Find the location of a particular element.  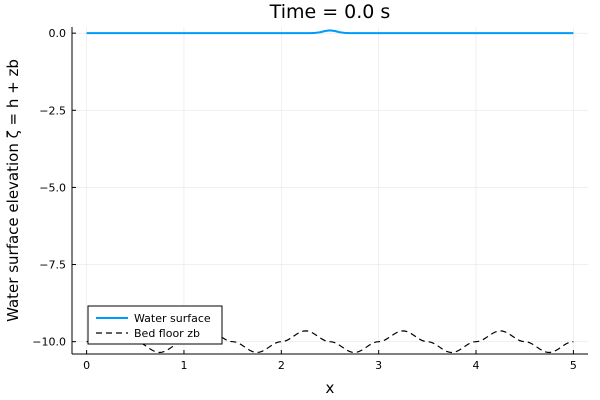

x-tick-label-5: 5 is located at coordinates (573, 365).